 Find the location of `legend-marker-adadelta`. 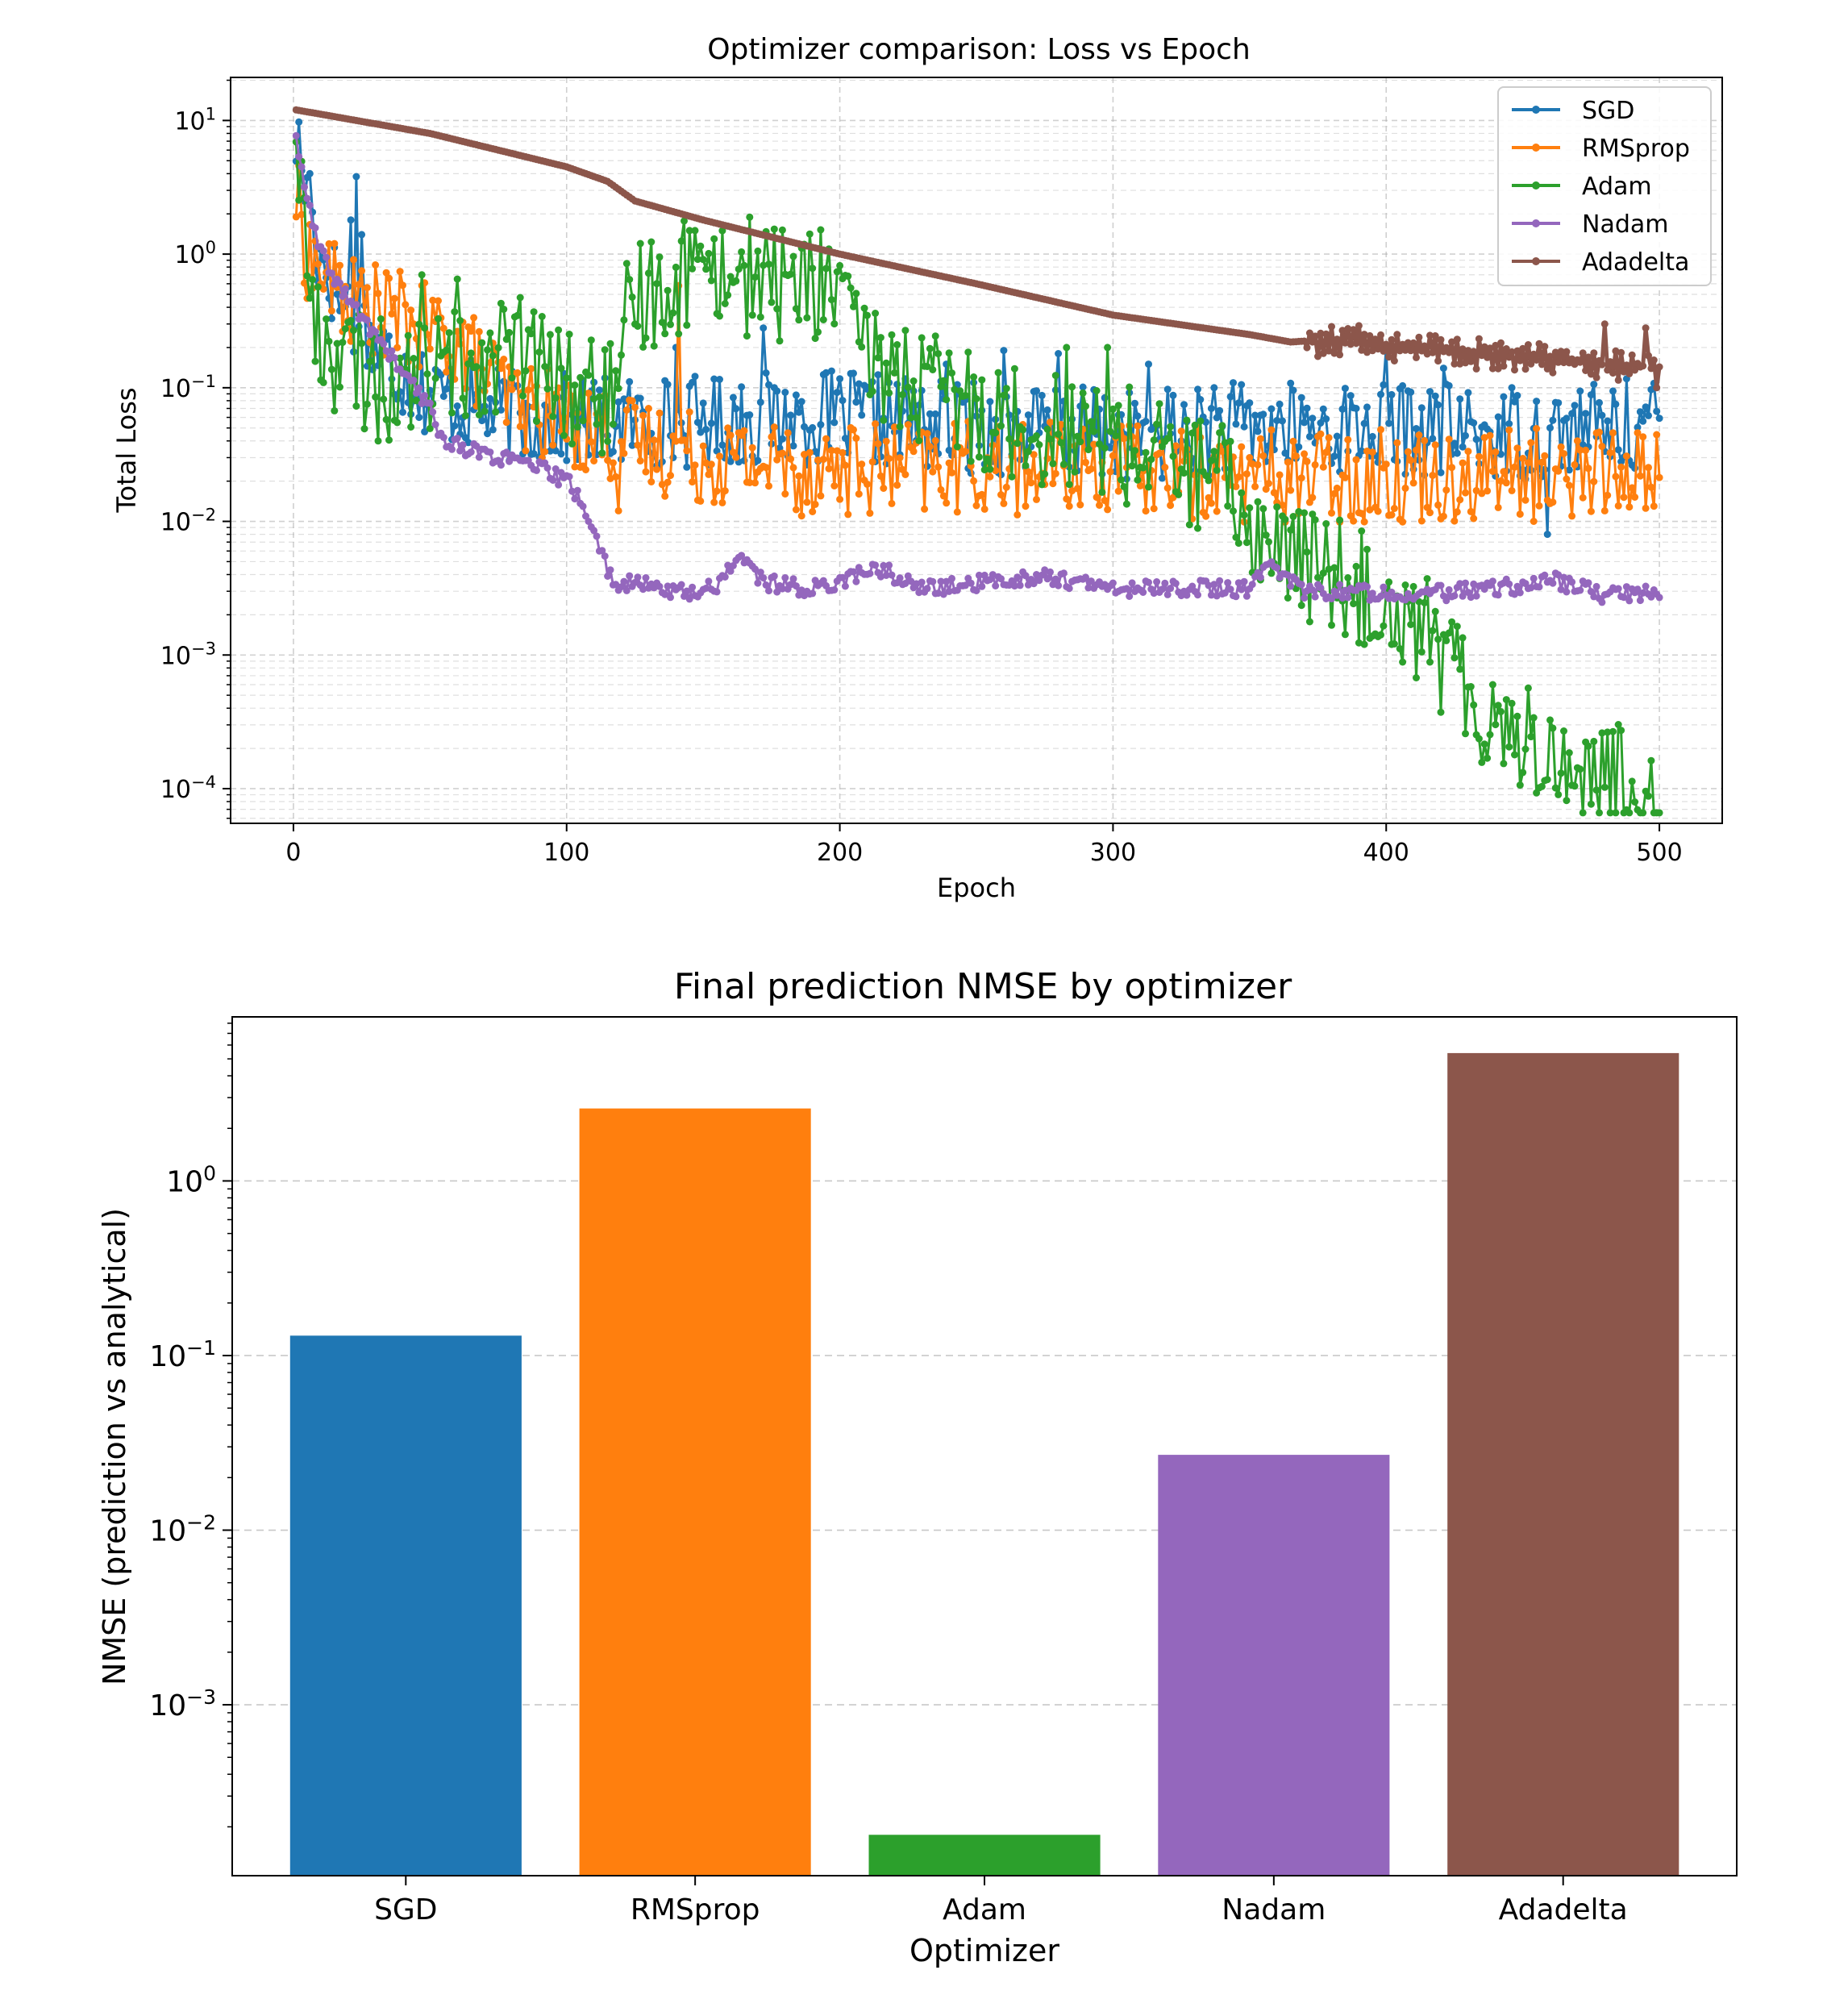

legend-marker-adadelta is located at coordinates (1536, 261).